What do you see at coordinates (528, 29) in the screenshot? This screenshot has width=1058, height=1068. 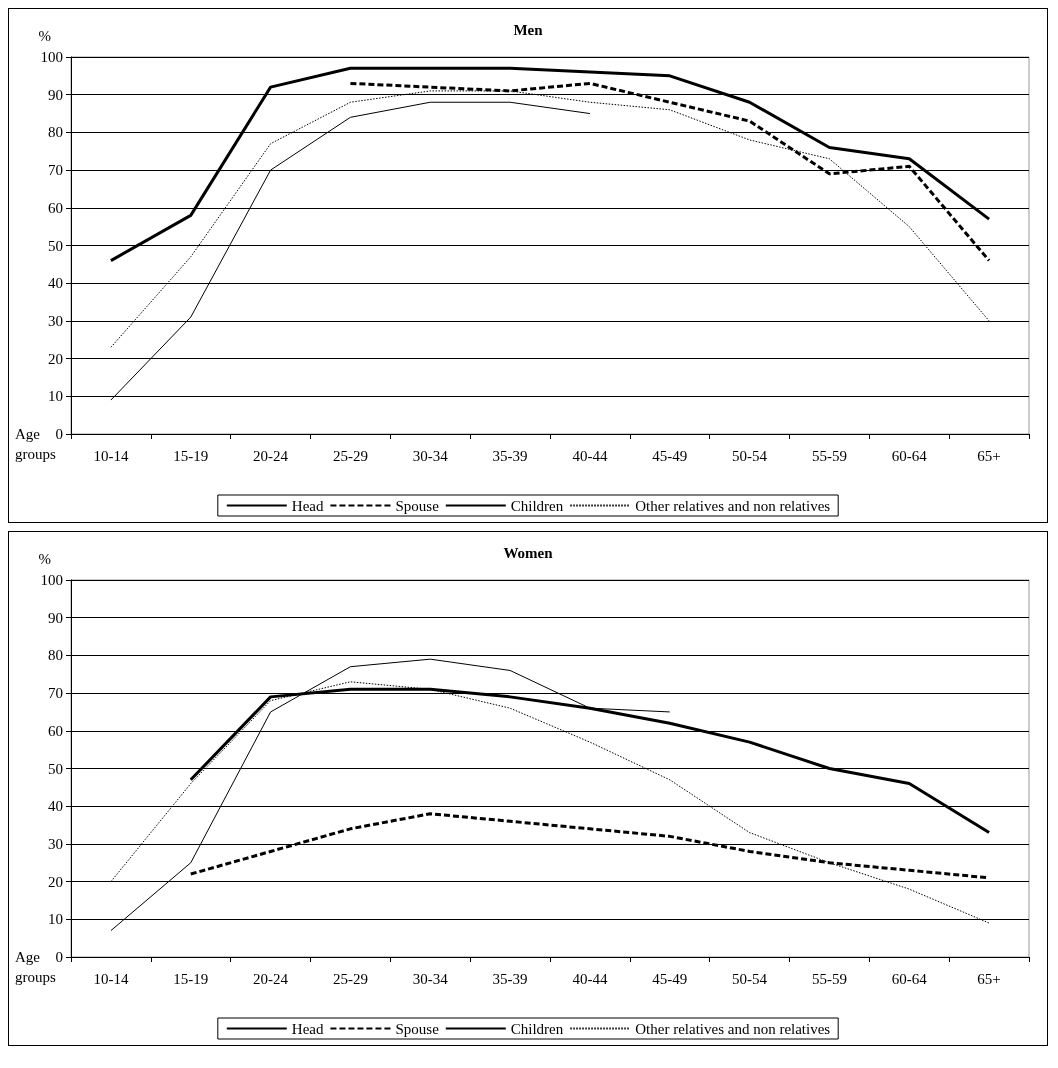 I see `chart-title: Men` at bounding box center [528, 29].